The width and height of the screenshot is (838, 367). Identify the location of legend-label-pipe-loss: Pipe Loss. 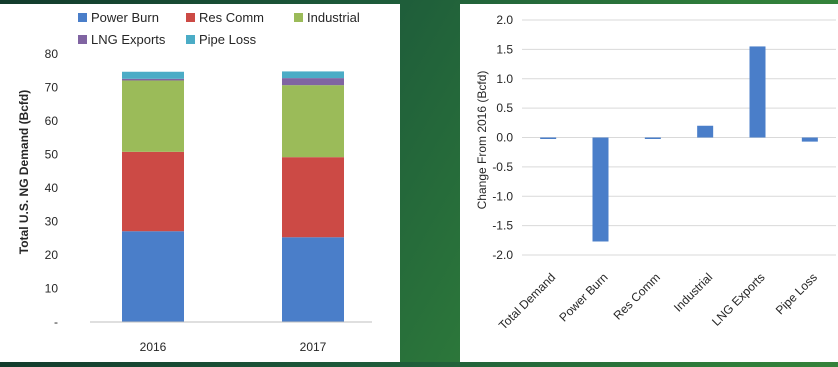
(228, 39).